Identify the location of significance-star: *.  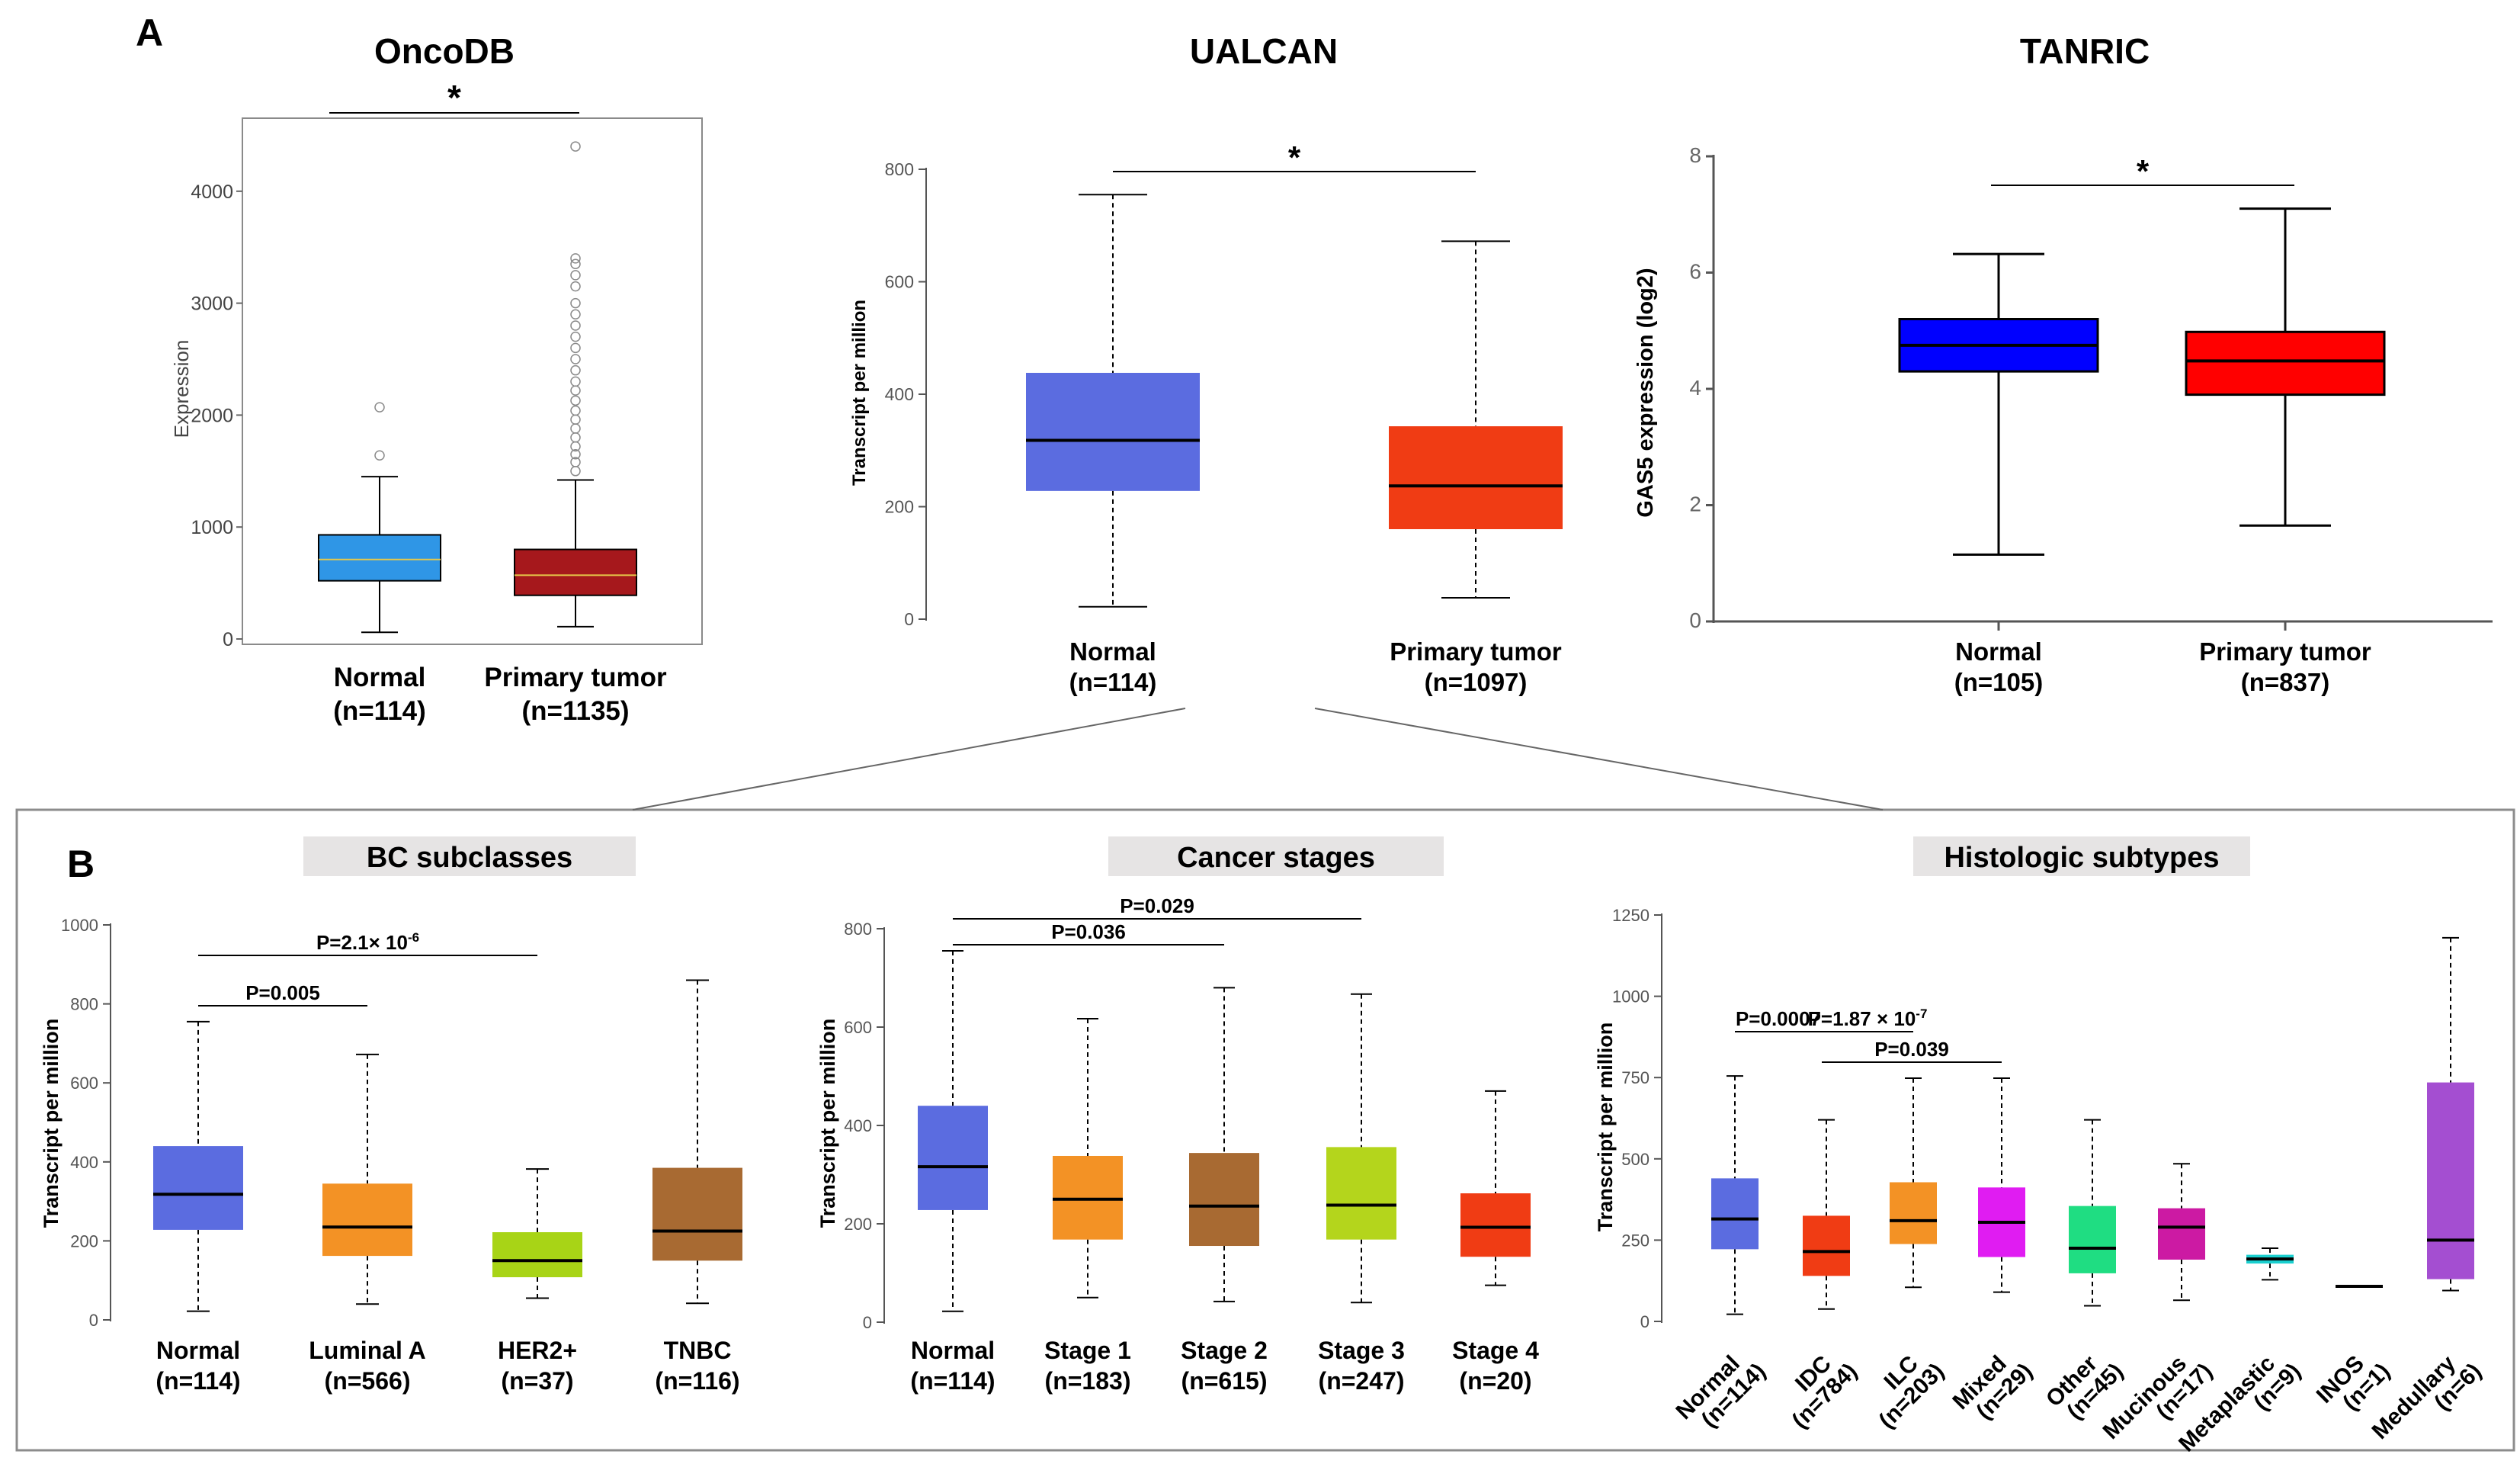
(1294, 157).